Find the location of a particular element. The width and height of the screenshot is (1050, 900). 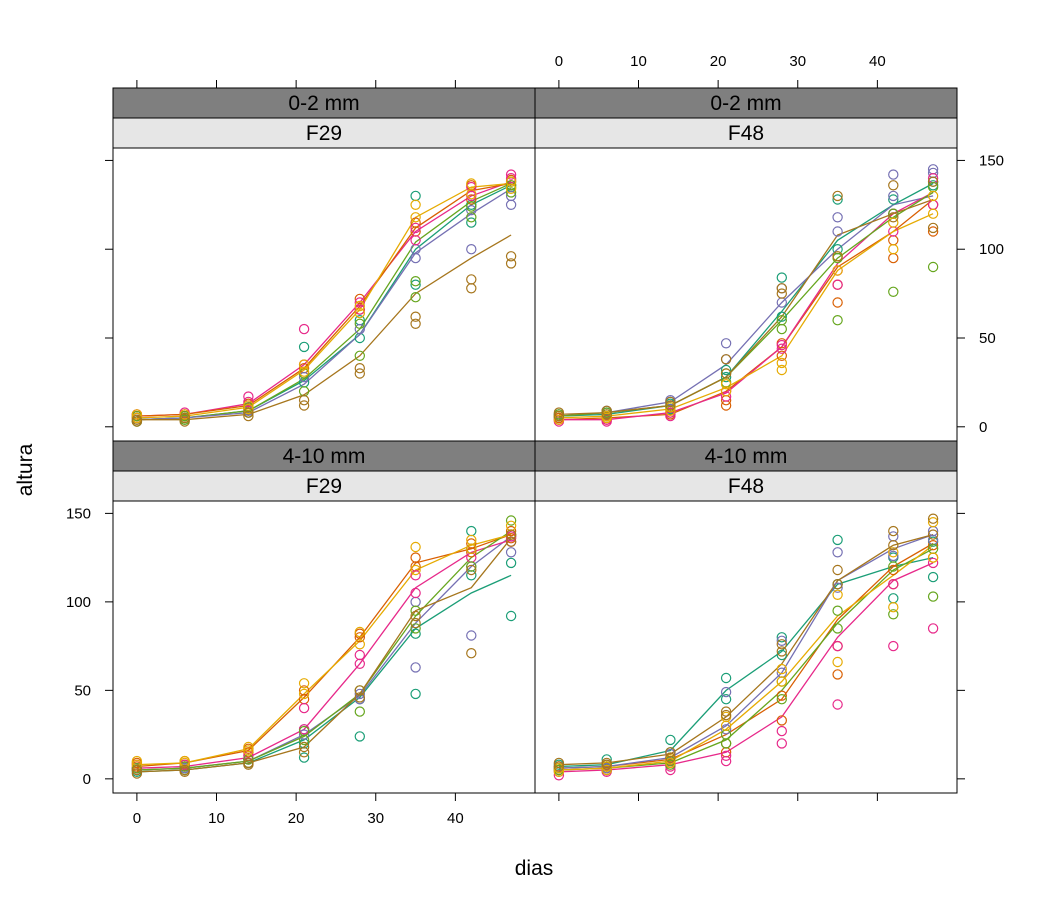

x-tick-label: 0 is located at coordinates (137, 818).